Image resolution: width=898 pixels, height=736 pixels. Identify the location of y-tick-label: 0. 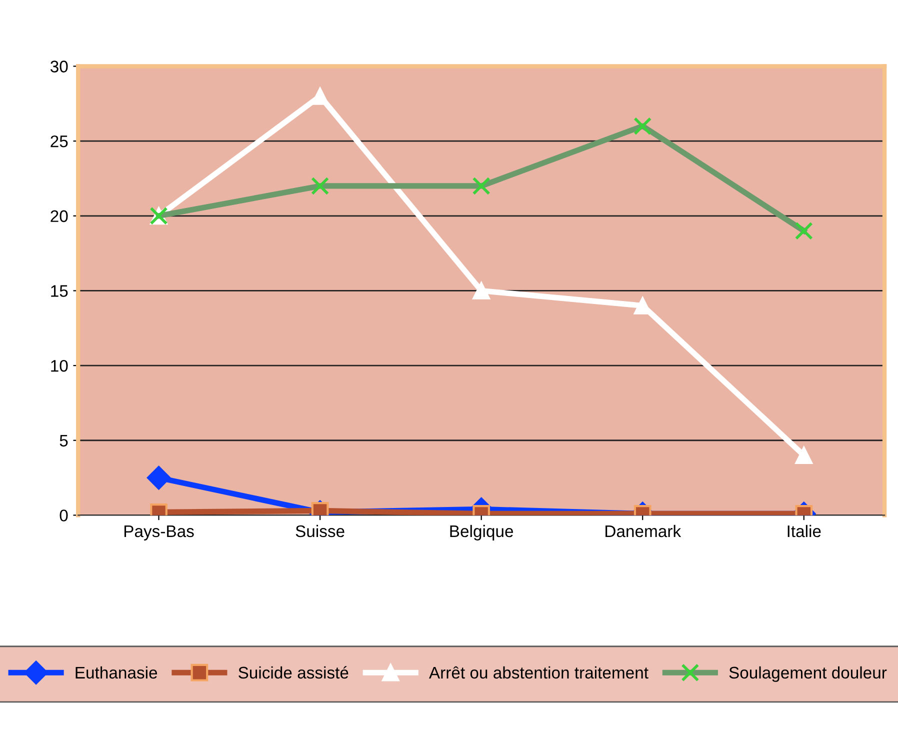
(64, 516).